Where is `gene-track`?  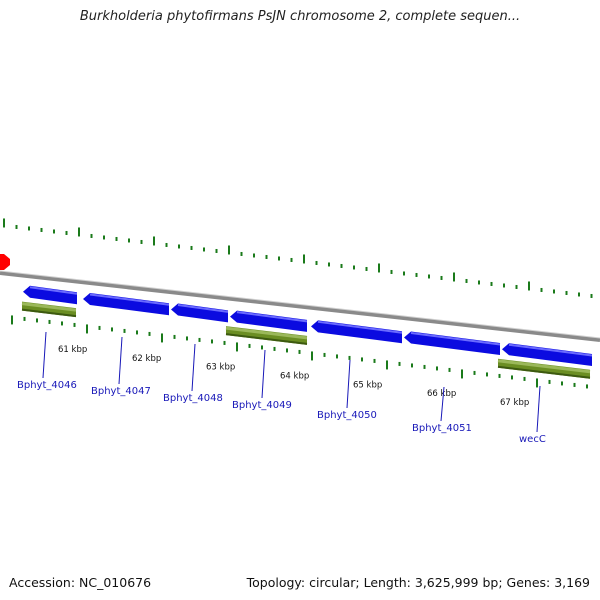
gene-track is located at coordinates (308, 326).